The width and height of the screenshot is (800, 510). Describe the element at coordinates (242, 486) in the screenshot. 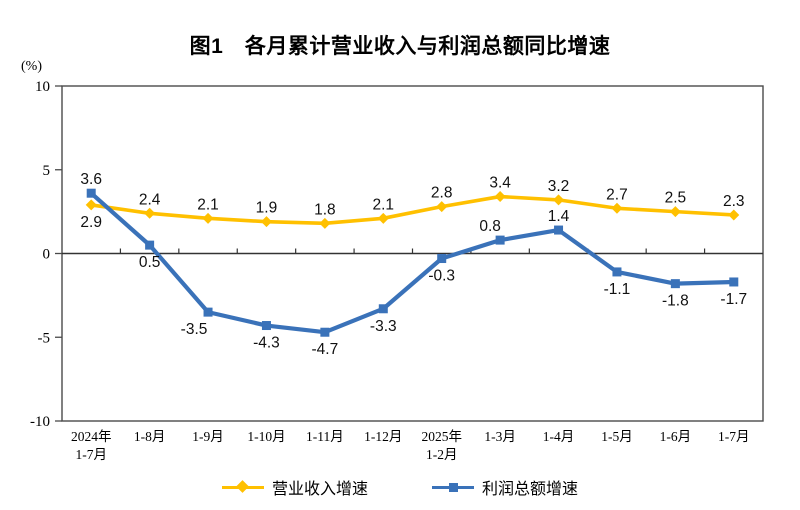

I see `legend-marker-diamond-icon` at that location.